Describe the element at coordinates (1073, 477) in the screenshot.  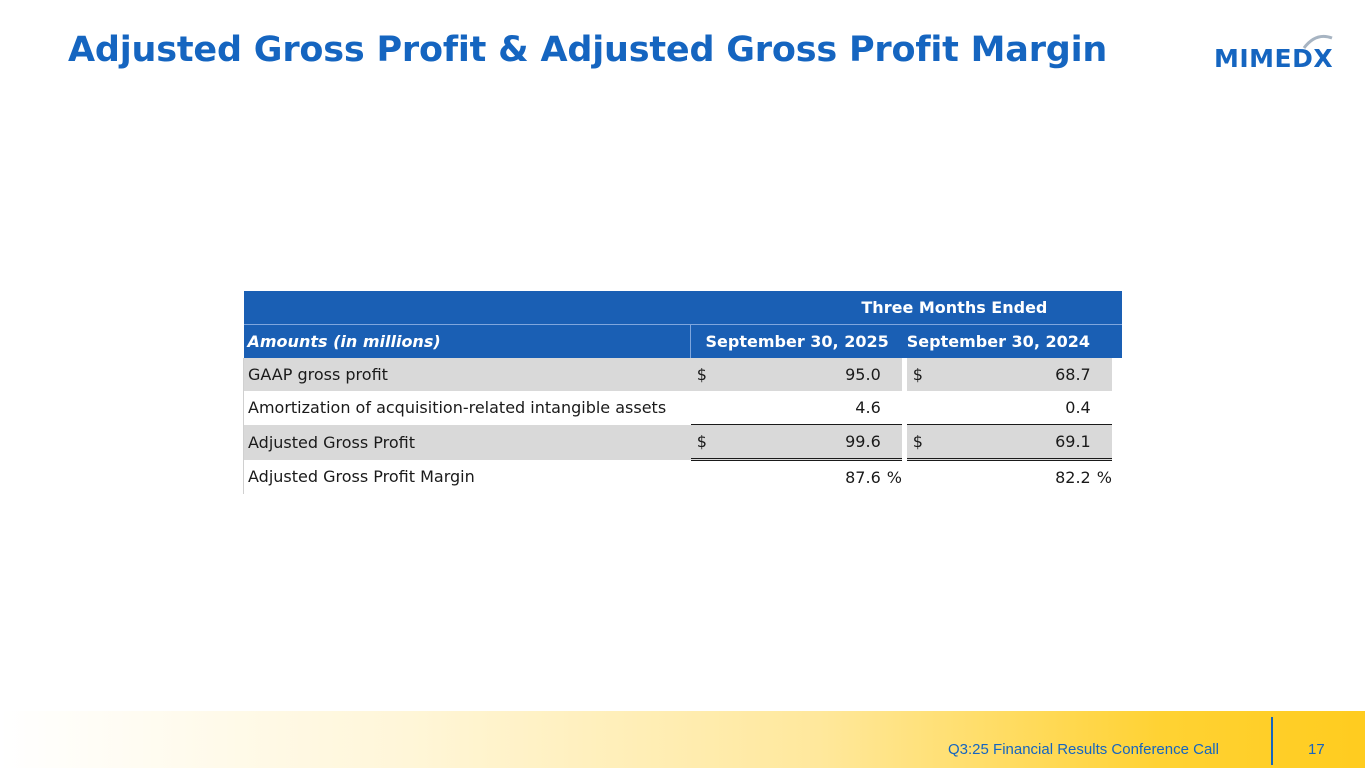
I see `value-2024: 82.2` at that location.